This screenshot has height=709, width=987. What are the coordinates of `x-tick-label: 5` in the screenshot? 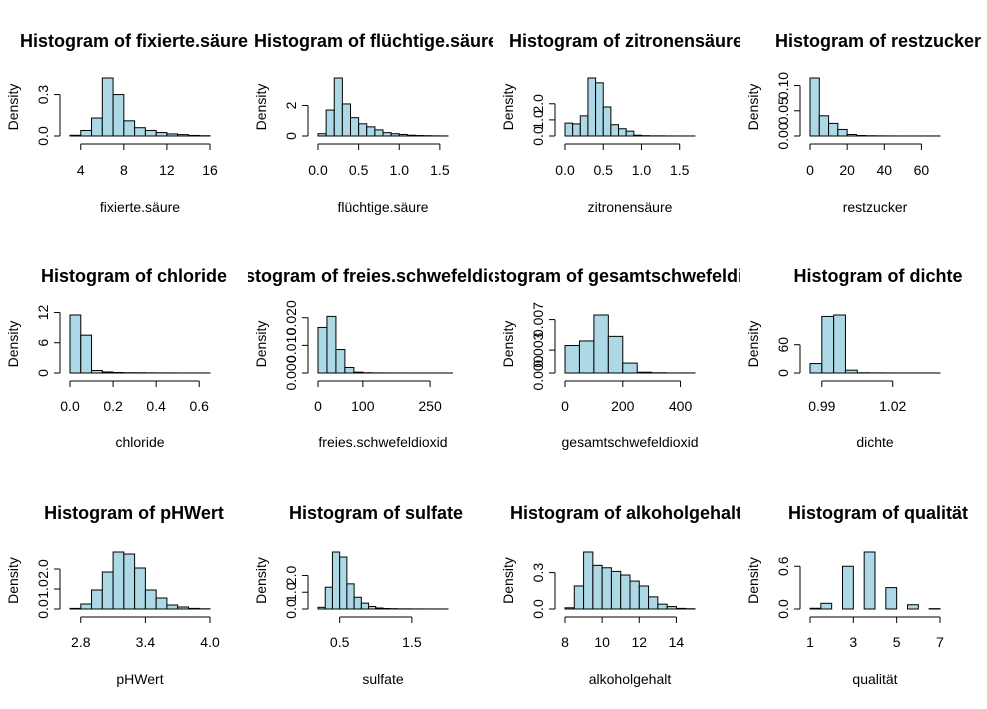 It's located at (897, 642).